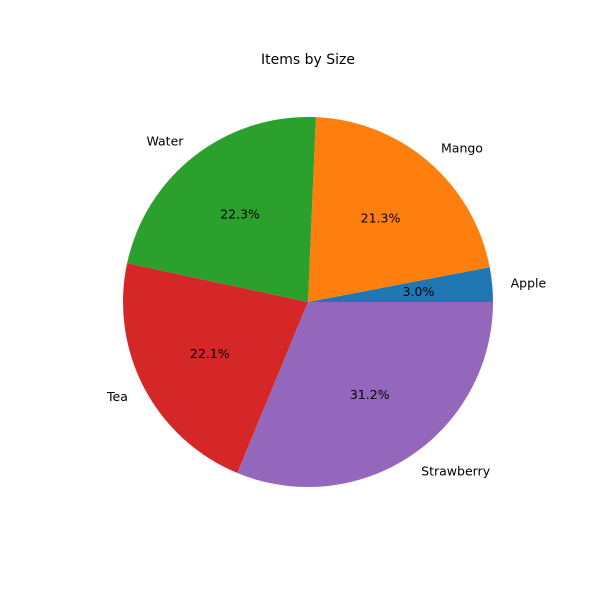 The image size is (600, 600). I want to click on percent-label-apple: 3.0%, so click(419, 291).